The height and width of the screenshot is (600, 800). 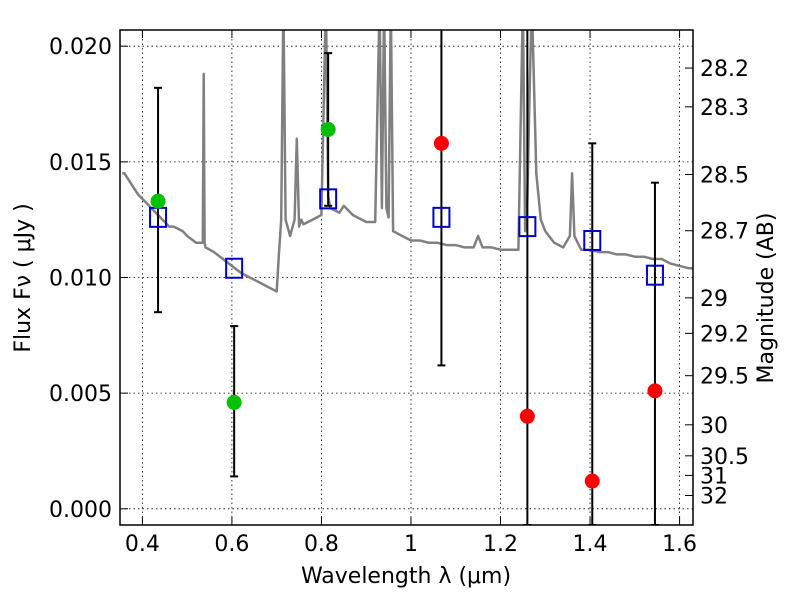 What do you see at coordinates (724, 108) in the screenshot?
I see `y2-tick-label: 28.3` at bounding box center [724, 108].